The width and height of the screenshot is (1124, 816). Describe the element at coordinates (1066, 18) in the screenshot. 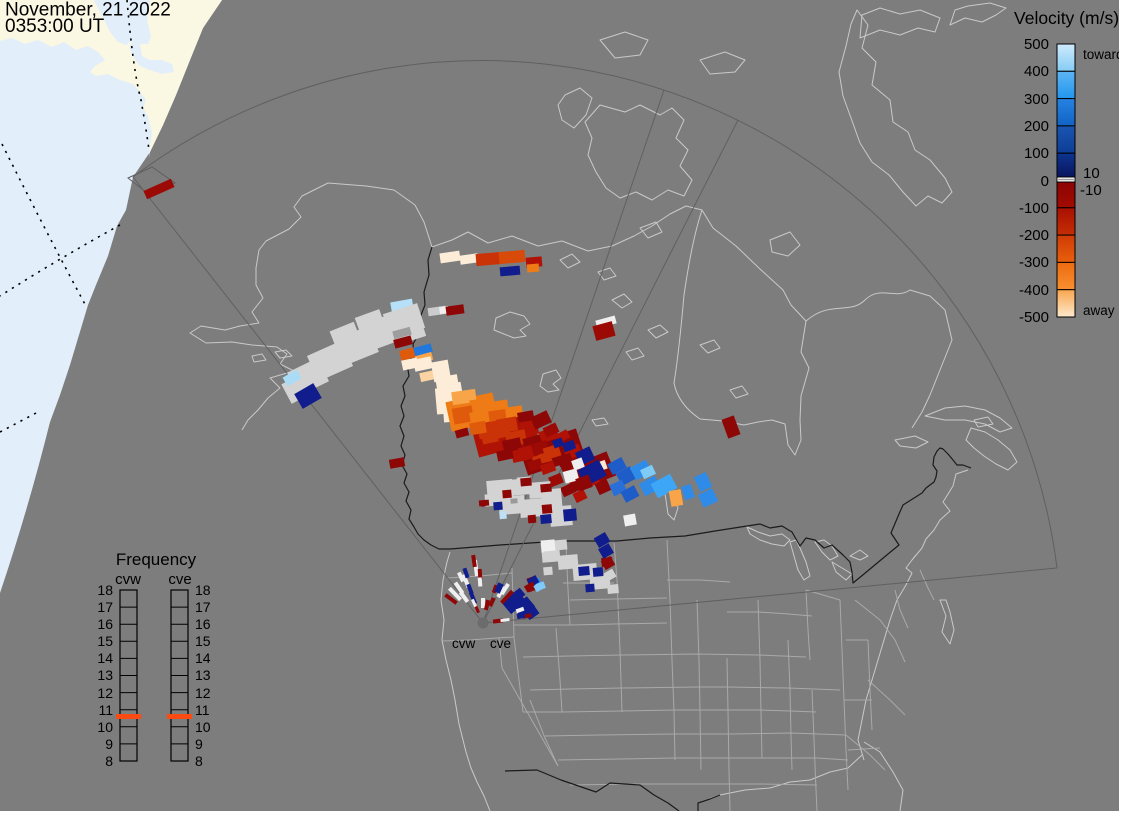

I see `svg-text: Velocity (m/s)` at that location.